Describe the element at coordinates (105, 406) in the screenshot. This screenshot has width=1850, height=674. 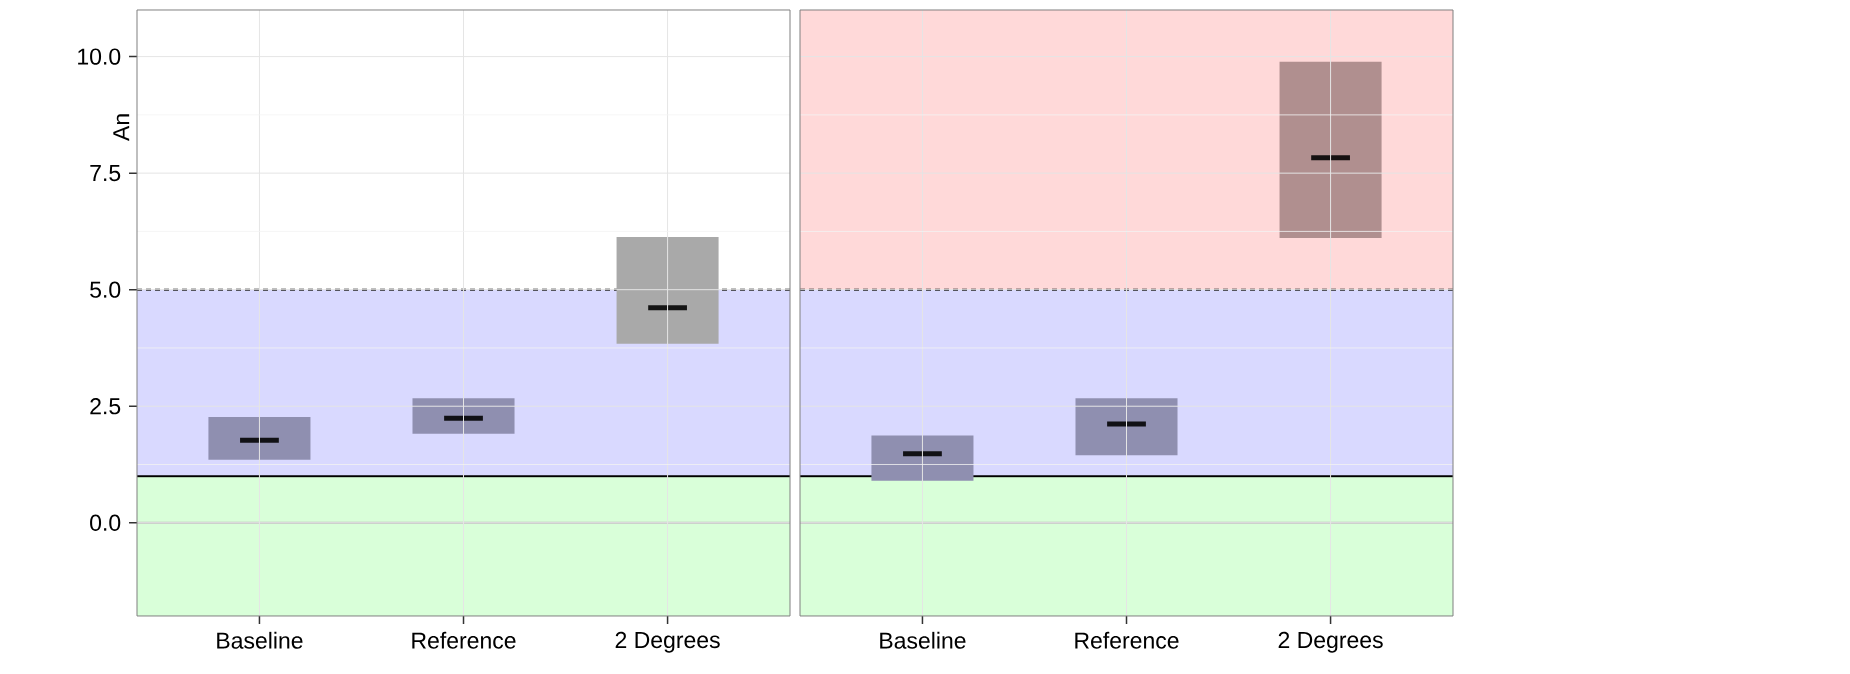
I see `y-tick-label: 2.5` at that location.